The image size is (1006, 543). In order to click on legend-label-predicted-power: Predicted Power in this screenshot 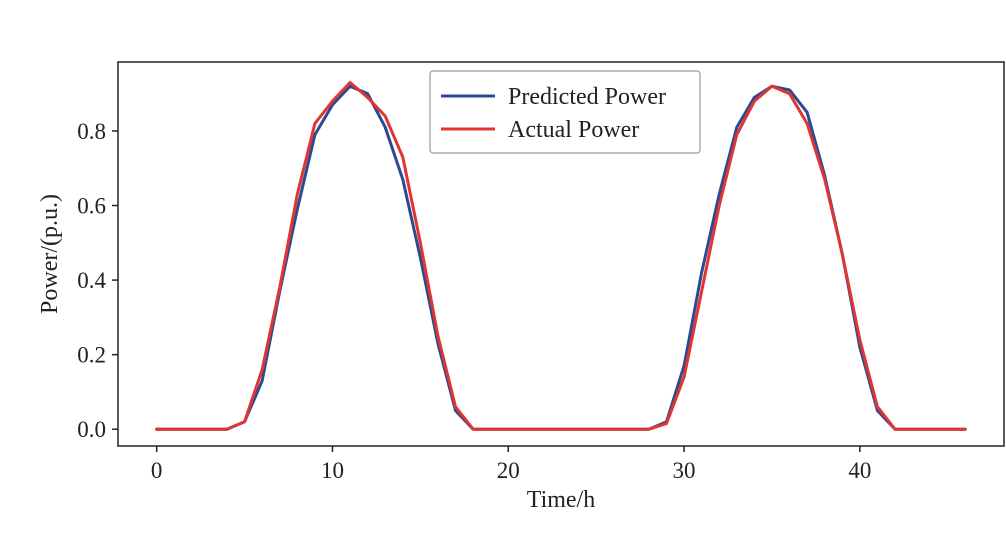, I will do `click(587, 97)`.